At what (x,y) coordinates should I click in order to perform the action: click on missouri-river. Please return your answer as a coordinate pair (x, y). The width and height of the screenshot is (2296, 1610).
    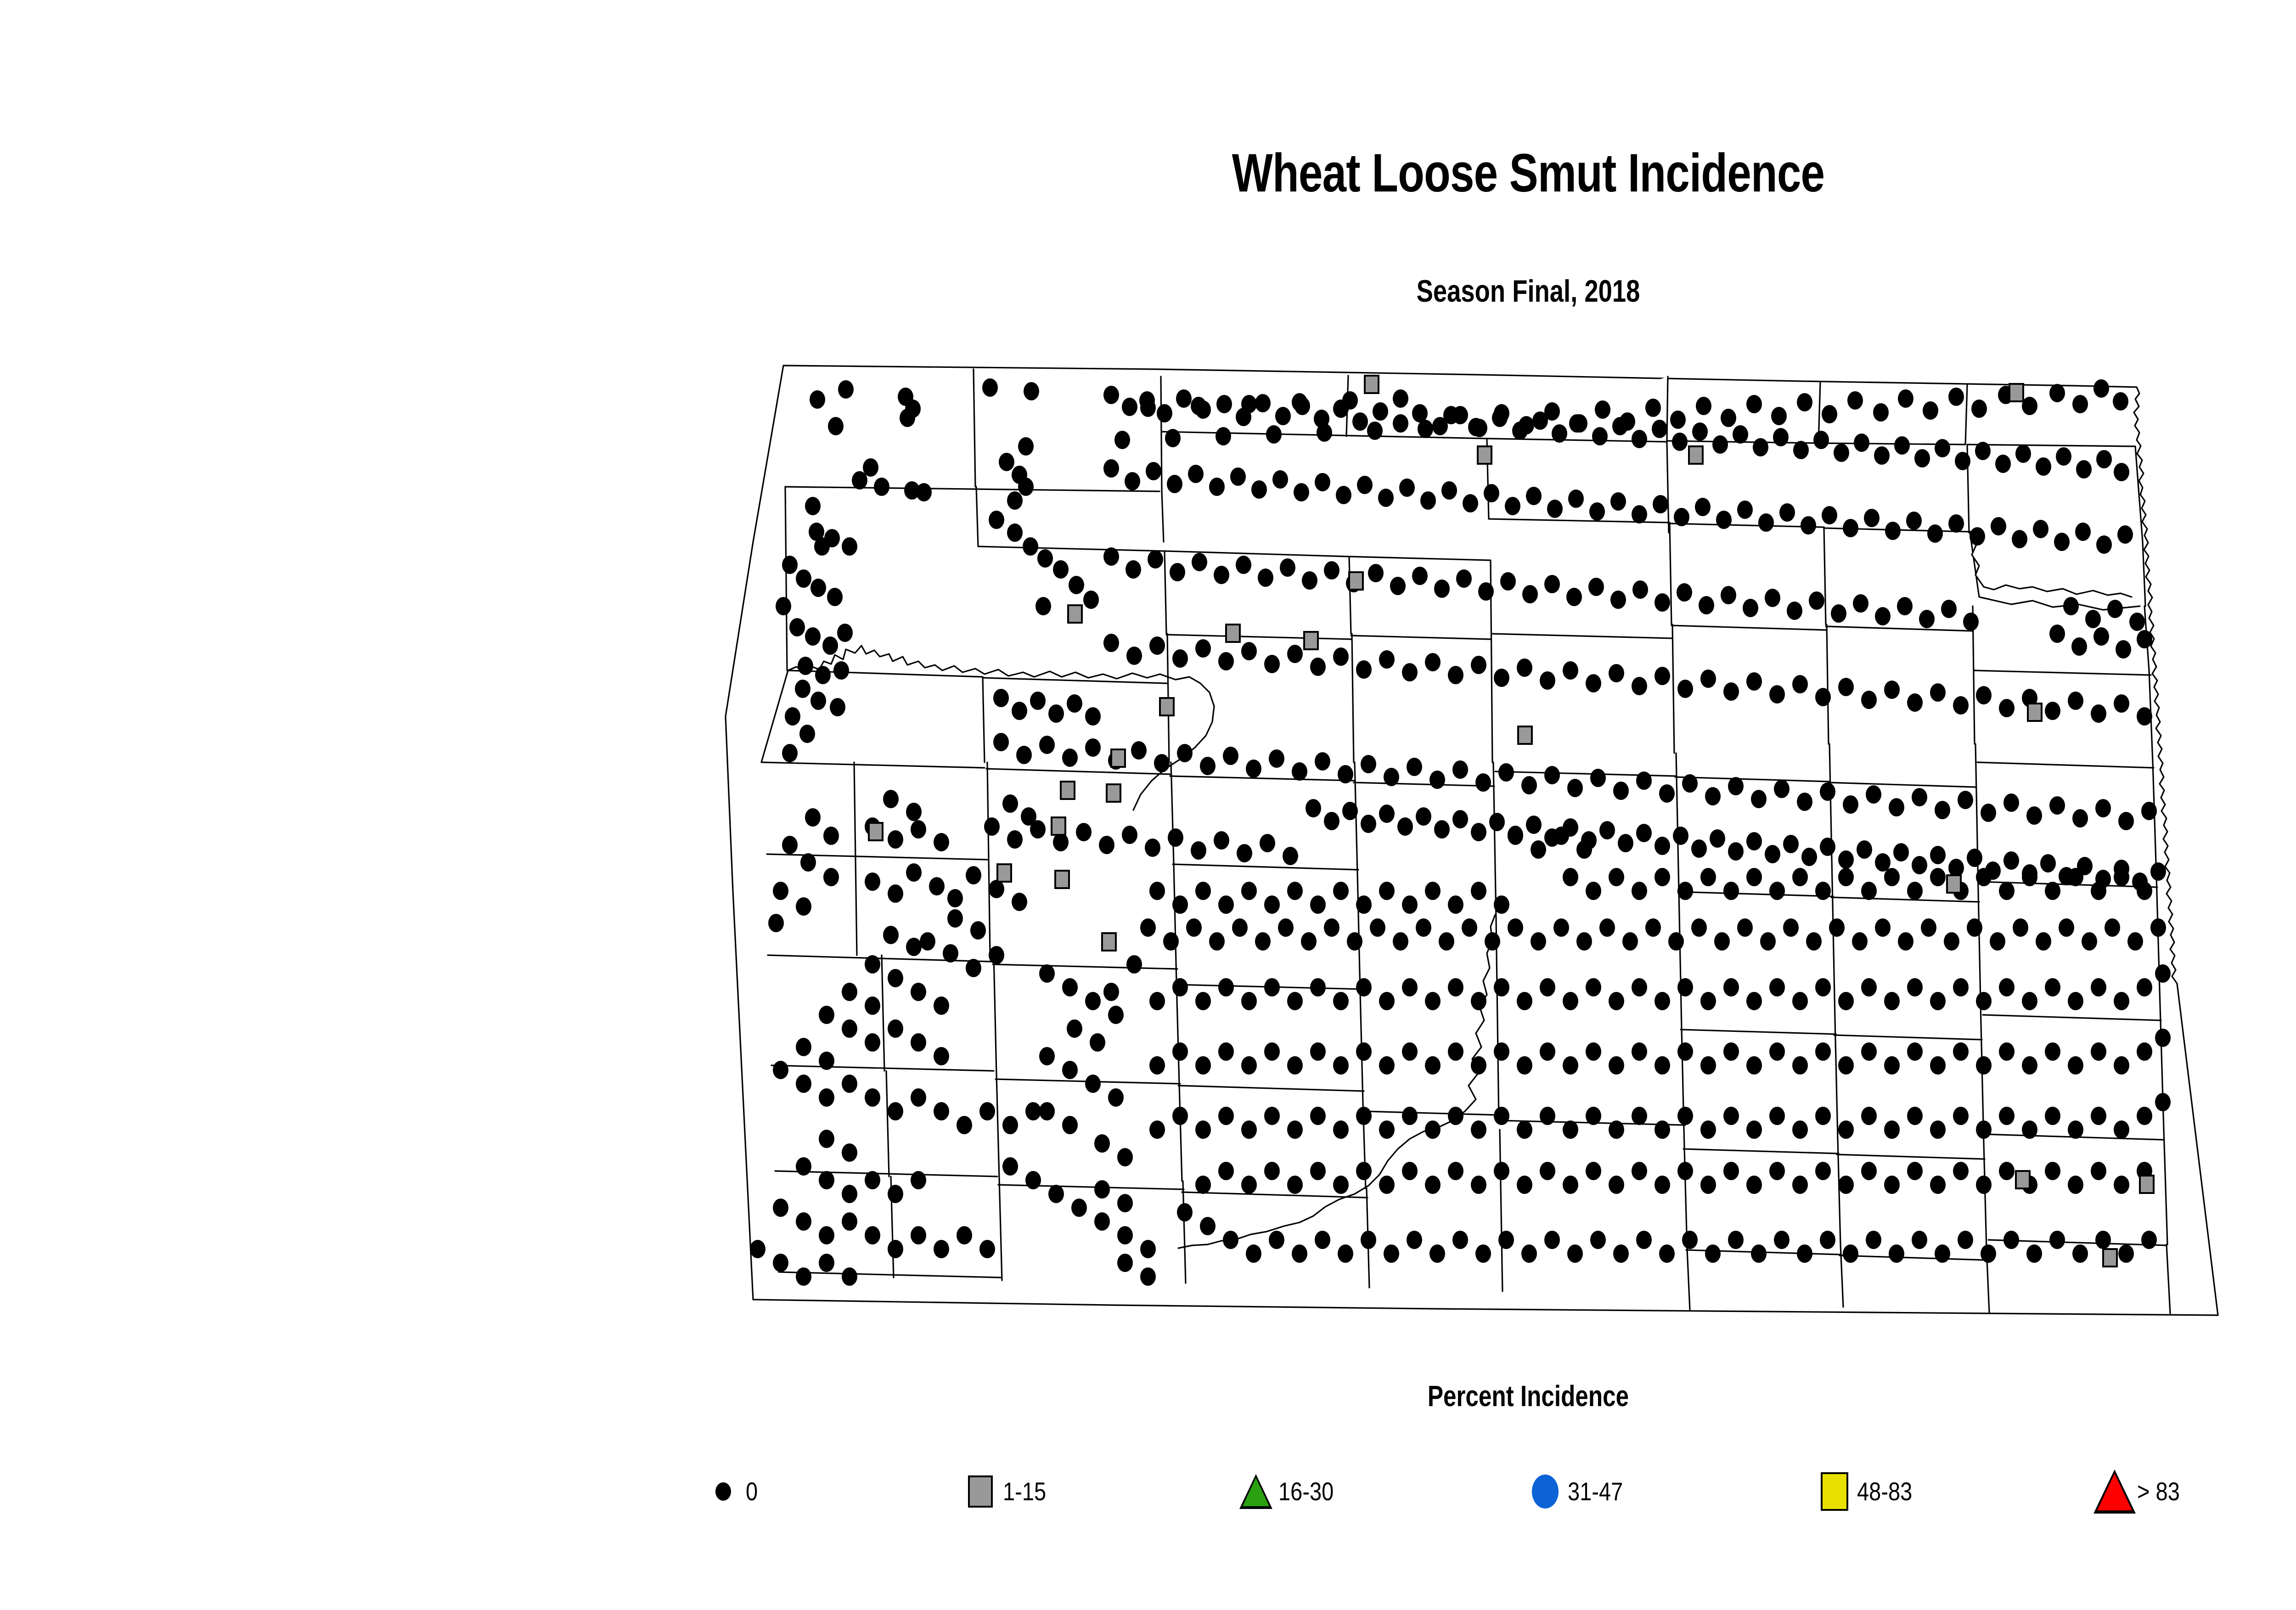
    Looking at the image, I should click on (1337, 1081).